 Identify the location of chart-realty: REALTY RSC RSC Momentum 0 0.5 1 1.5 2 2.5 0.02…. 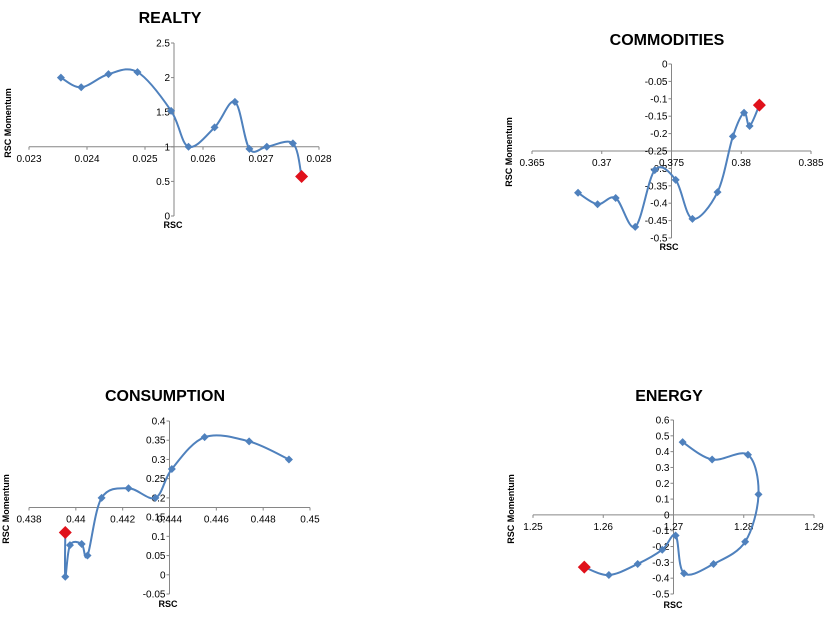
(167, 120).